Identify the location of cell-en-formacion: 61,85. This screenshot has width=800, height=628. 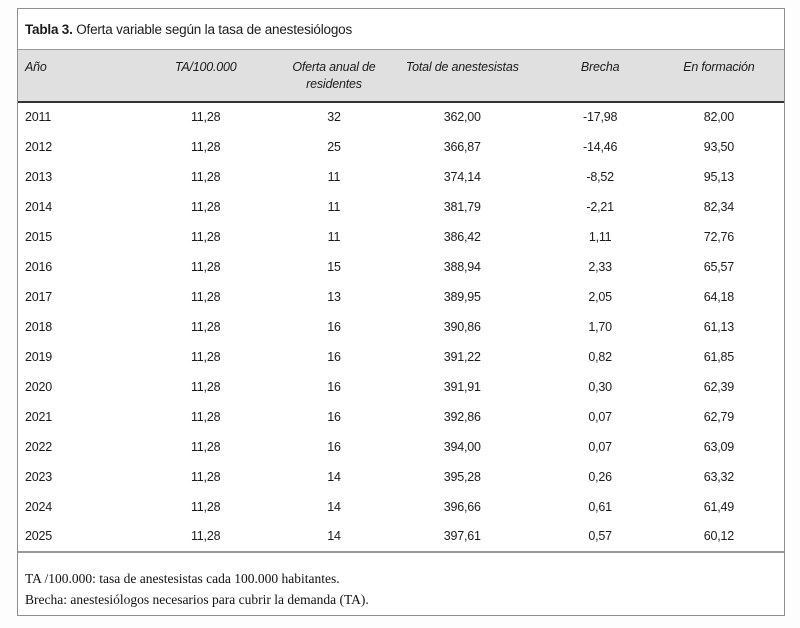
(719, 356).